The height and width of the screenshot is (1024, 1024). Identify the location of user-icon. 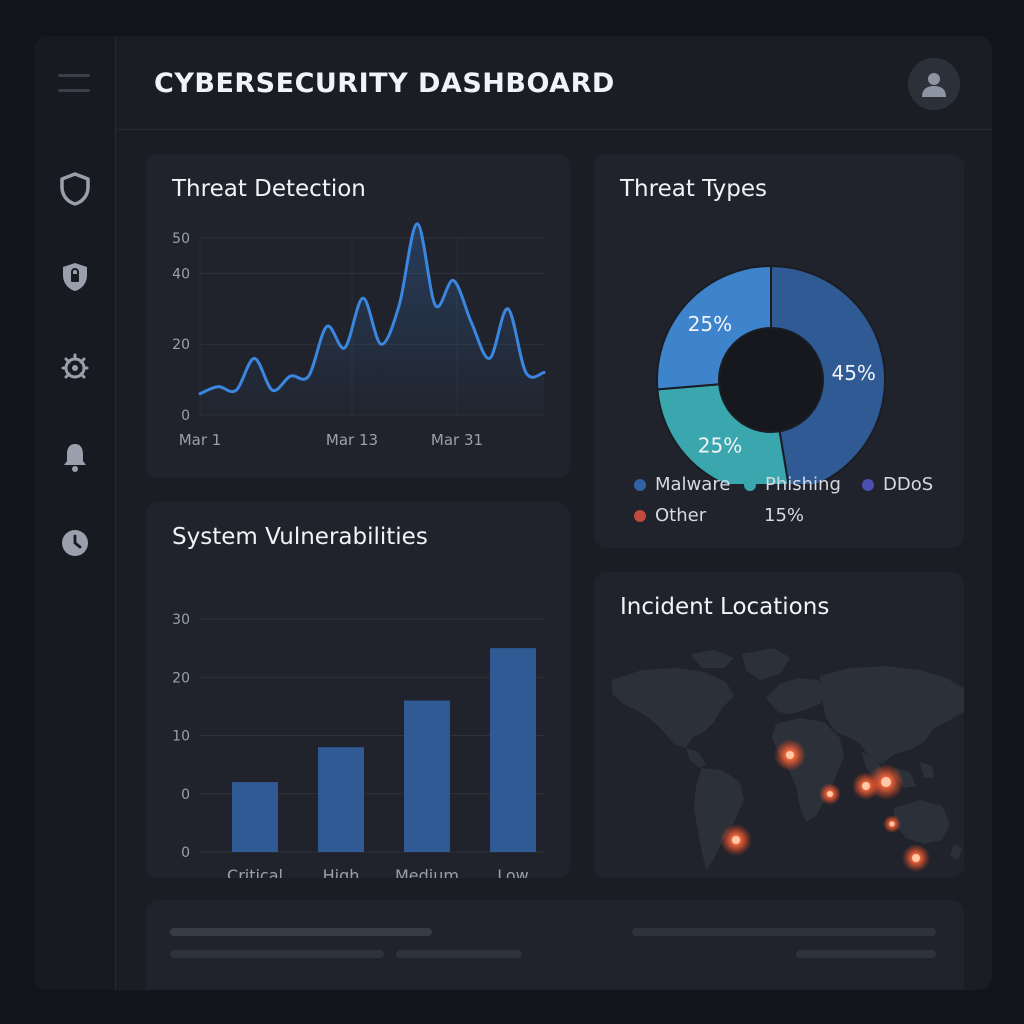
(934, 85).